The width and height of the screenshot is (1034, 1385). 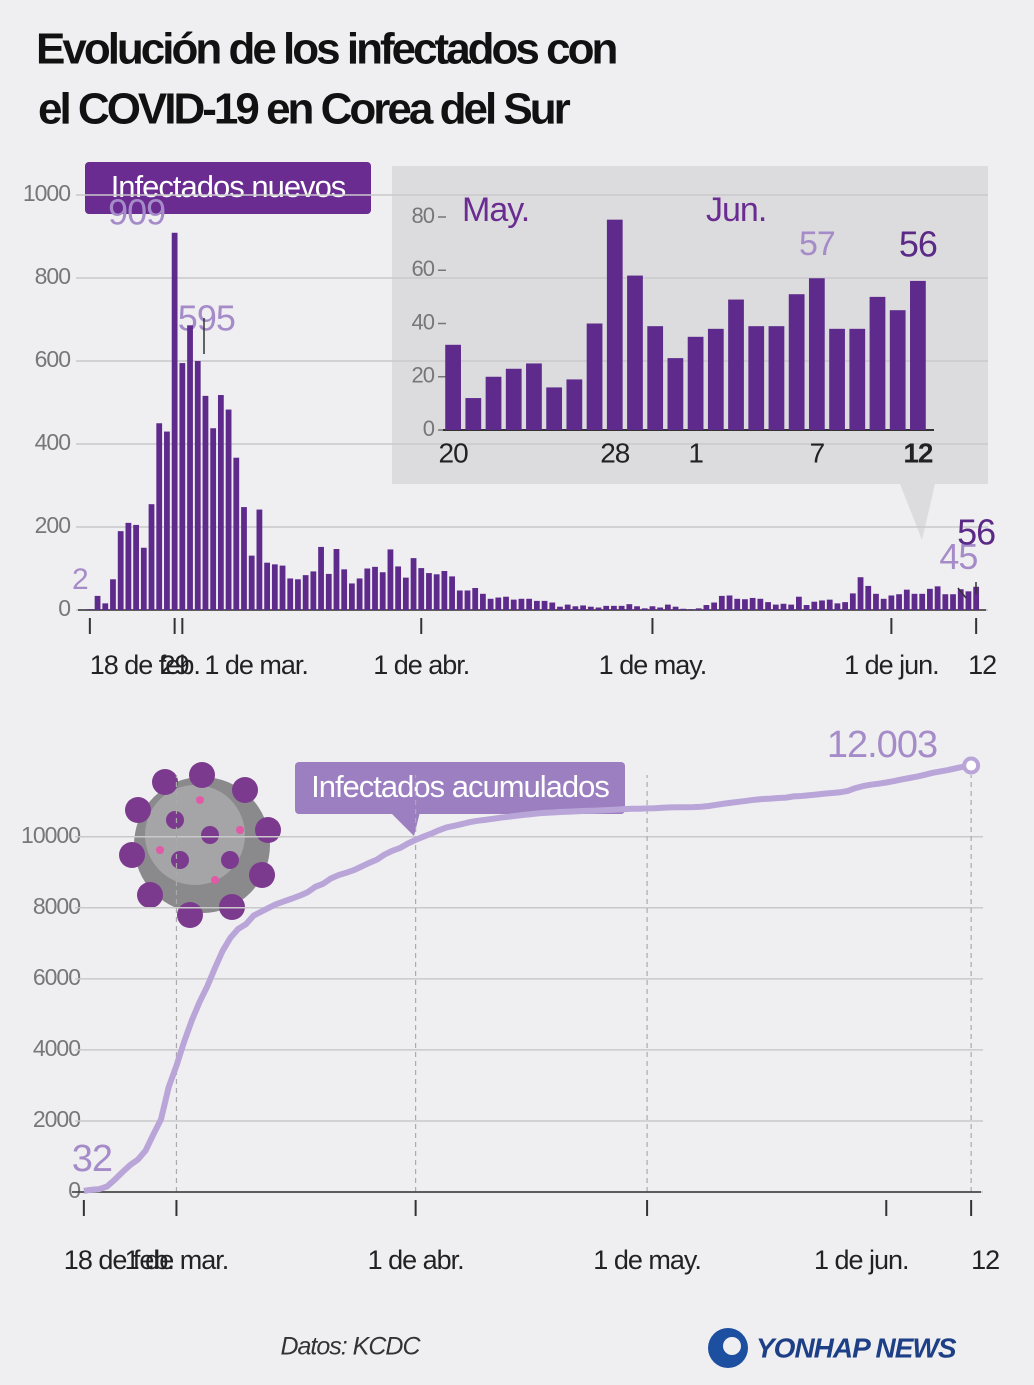 I want to click on x-tick-label: 20, so click(x=454, y=452).